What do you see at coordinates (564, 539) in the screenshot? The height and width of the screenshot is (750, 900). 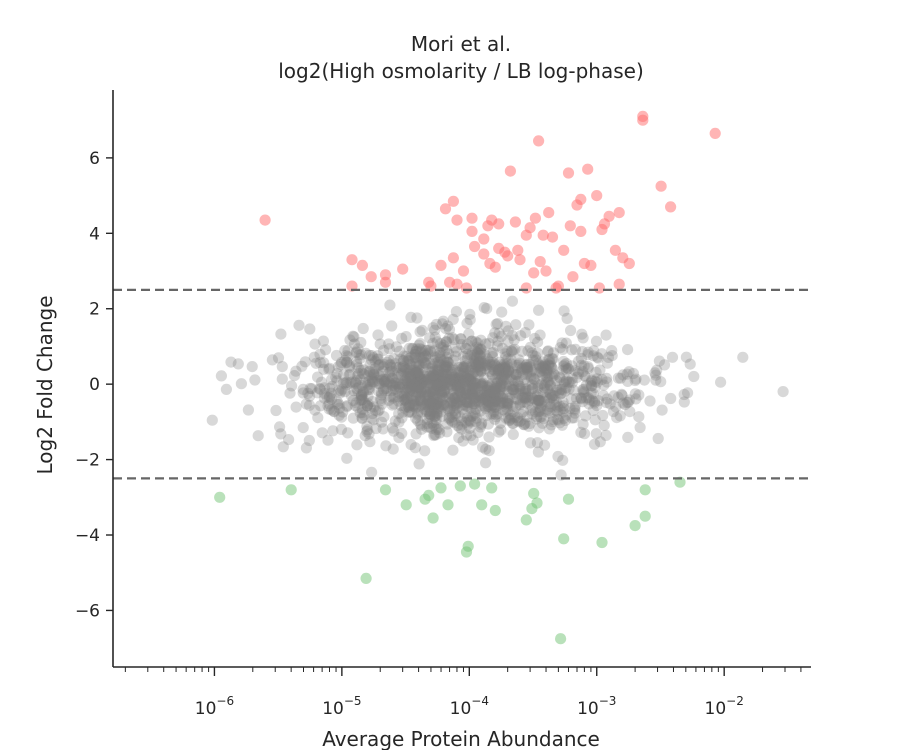 I see `down-regulated-point` at bounding box center [564, 539].